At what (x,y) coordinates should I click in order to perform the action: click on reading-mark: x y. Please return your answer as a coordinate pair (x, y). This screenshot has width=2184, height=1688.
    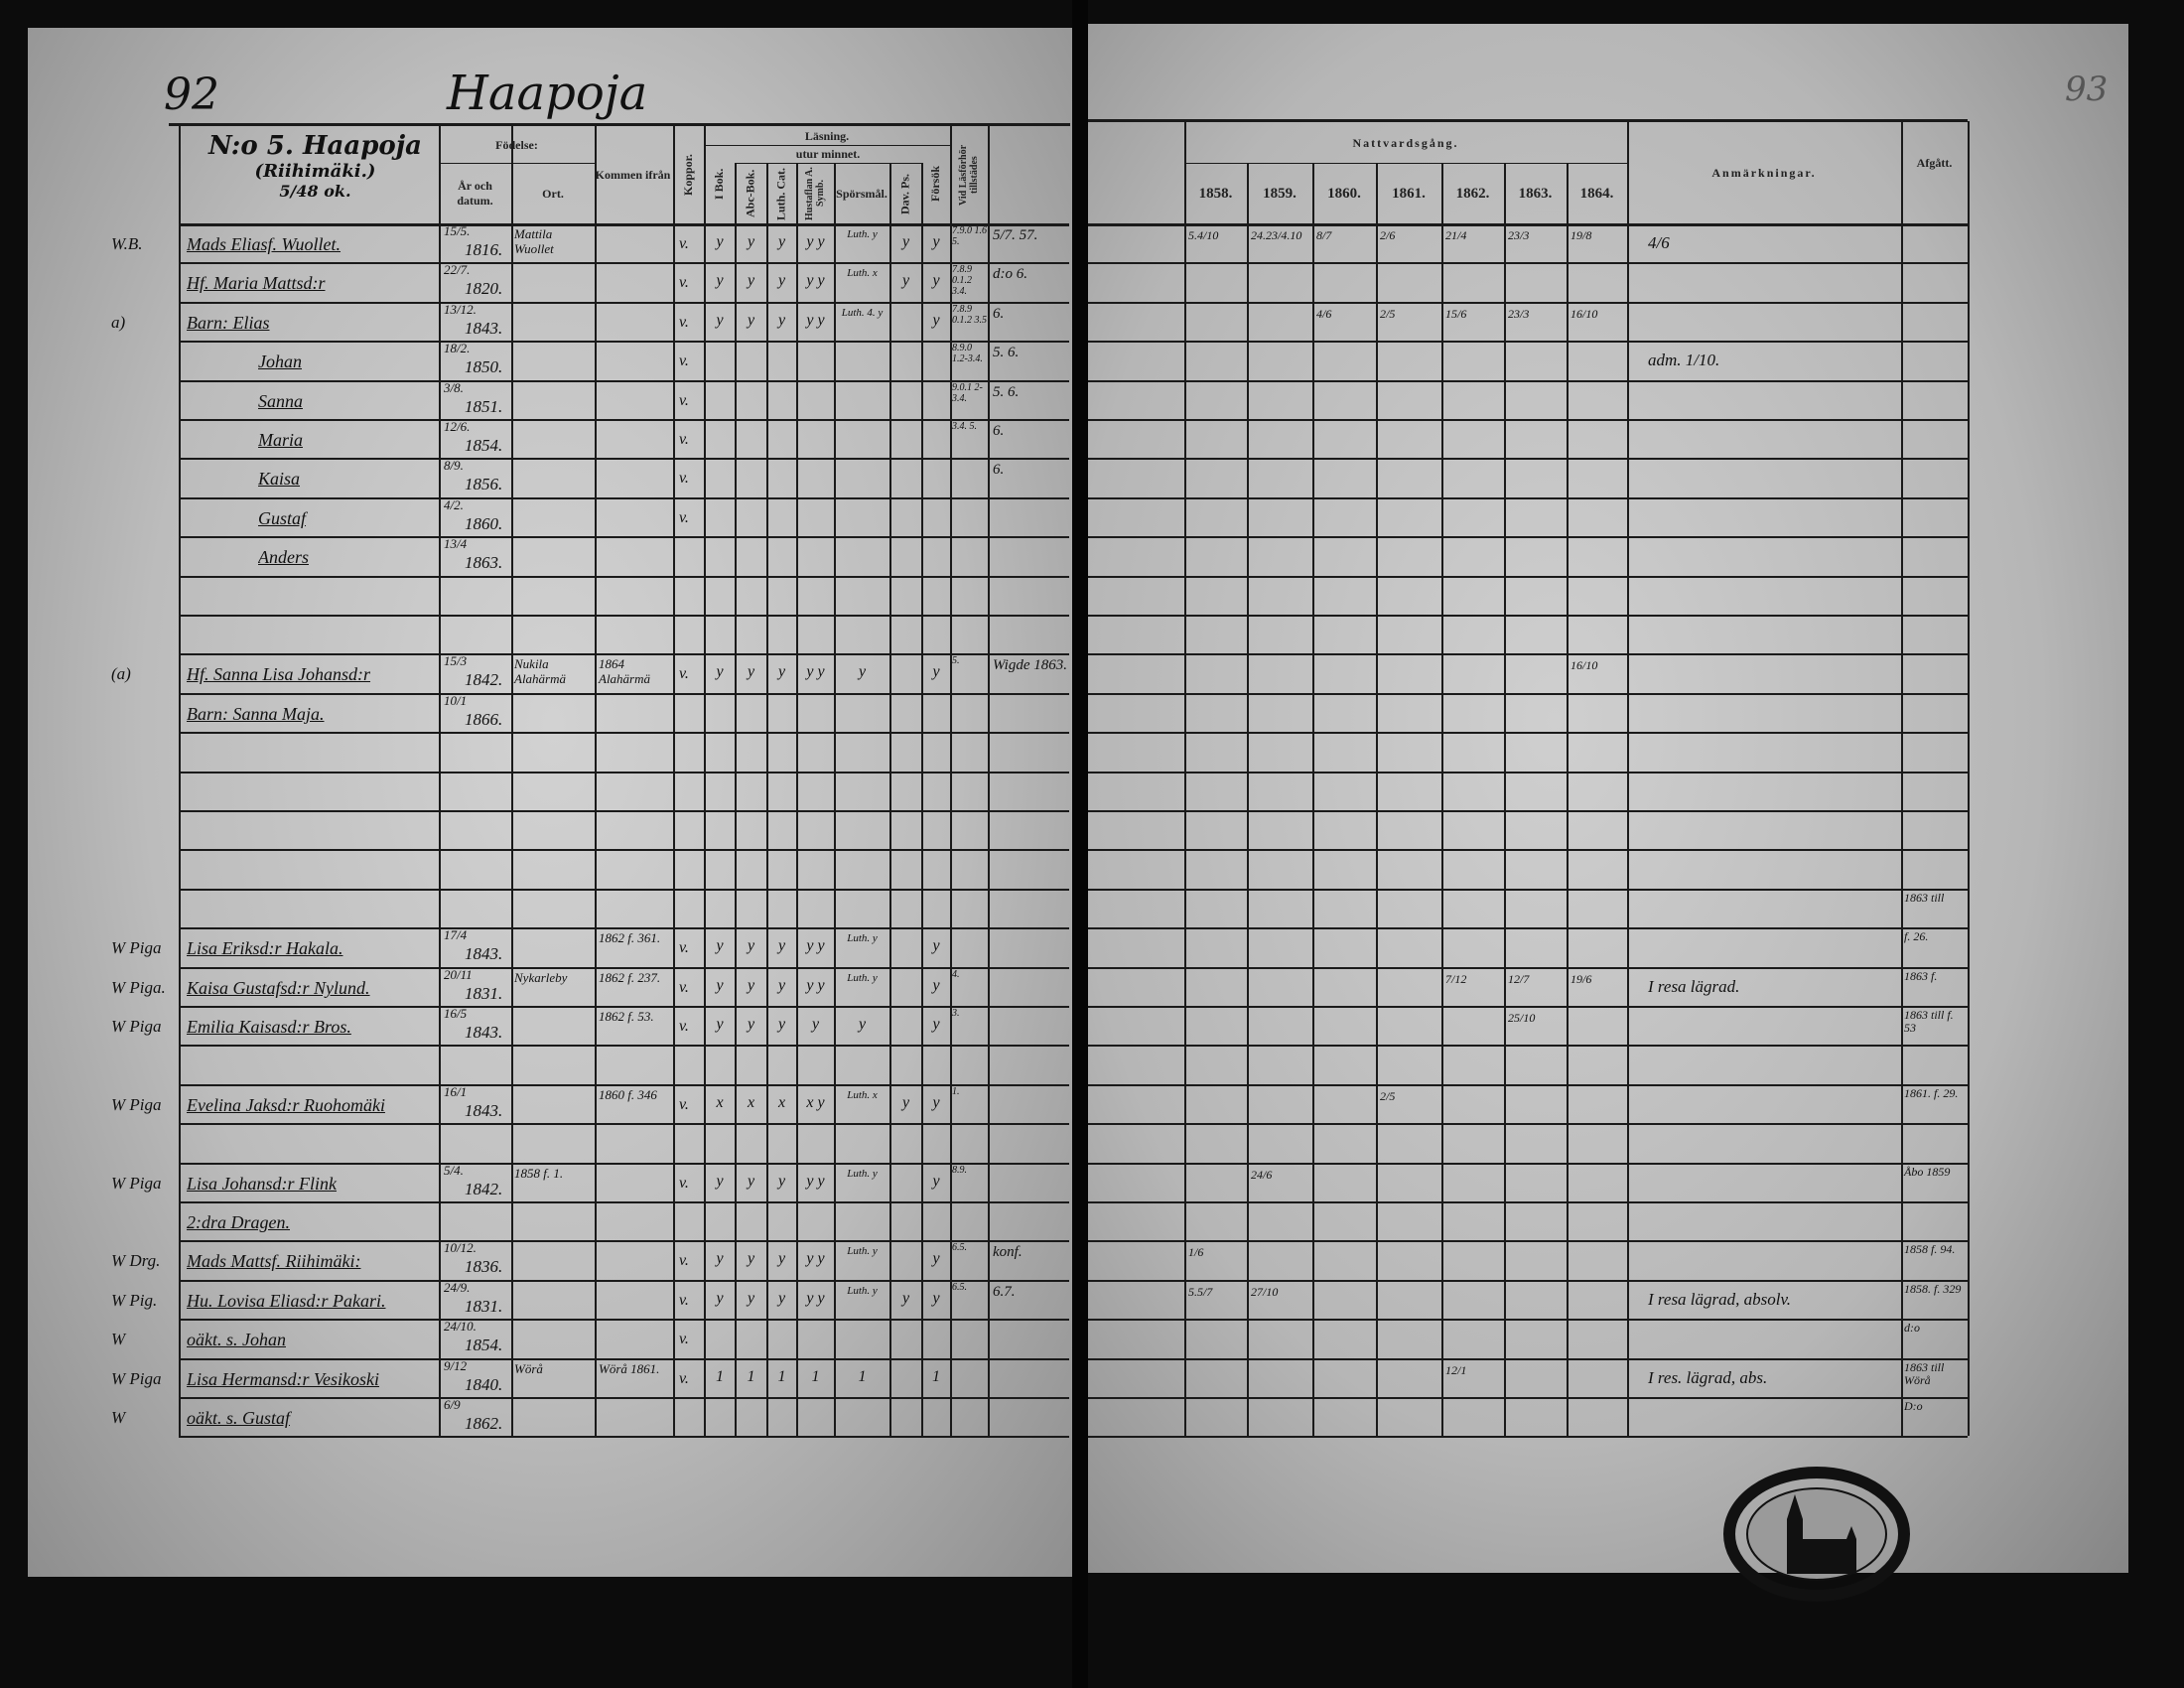
    Looking at the image, I should click on (815, 1102).